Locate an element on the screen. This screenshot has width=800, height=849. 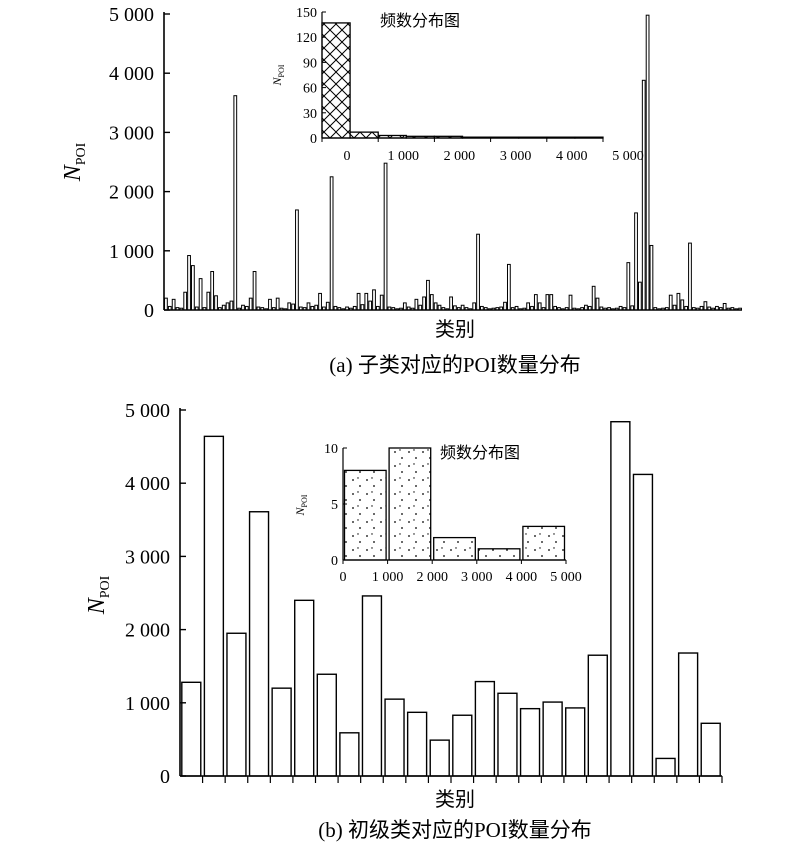
a-inset-x-tick-label: 4 000 is located at coordinates (572, 156).